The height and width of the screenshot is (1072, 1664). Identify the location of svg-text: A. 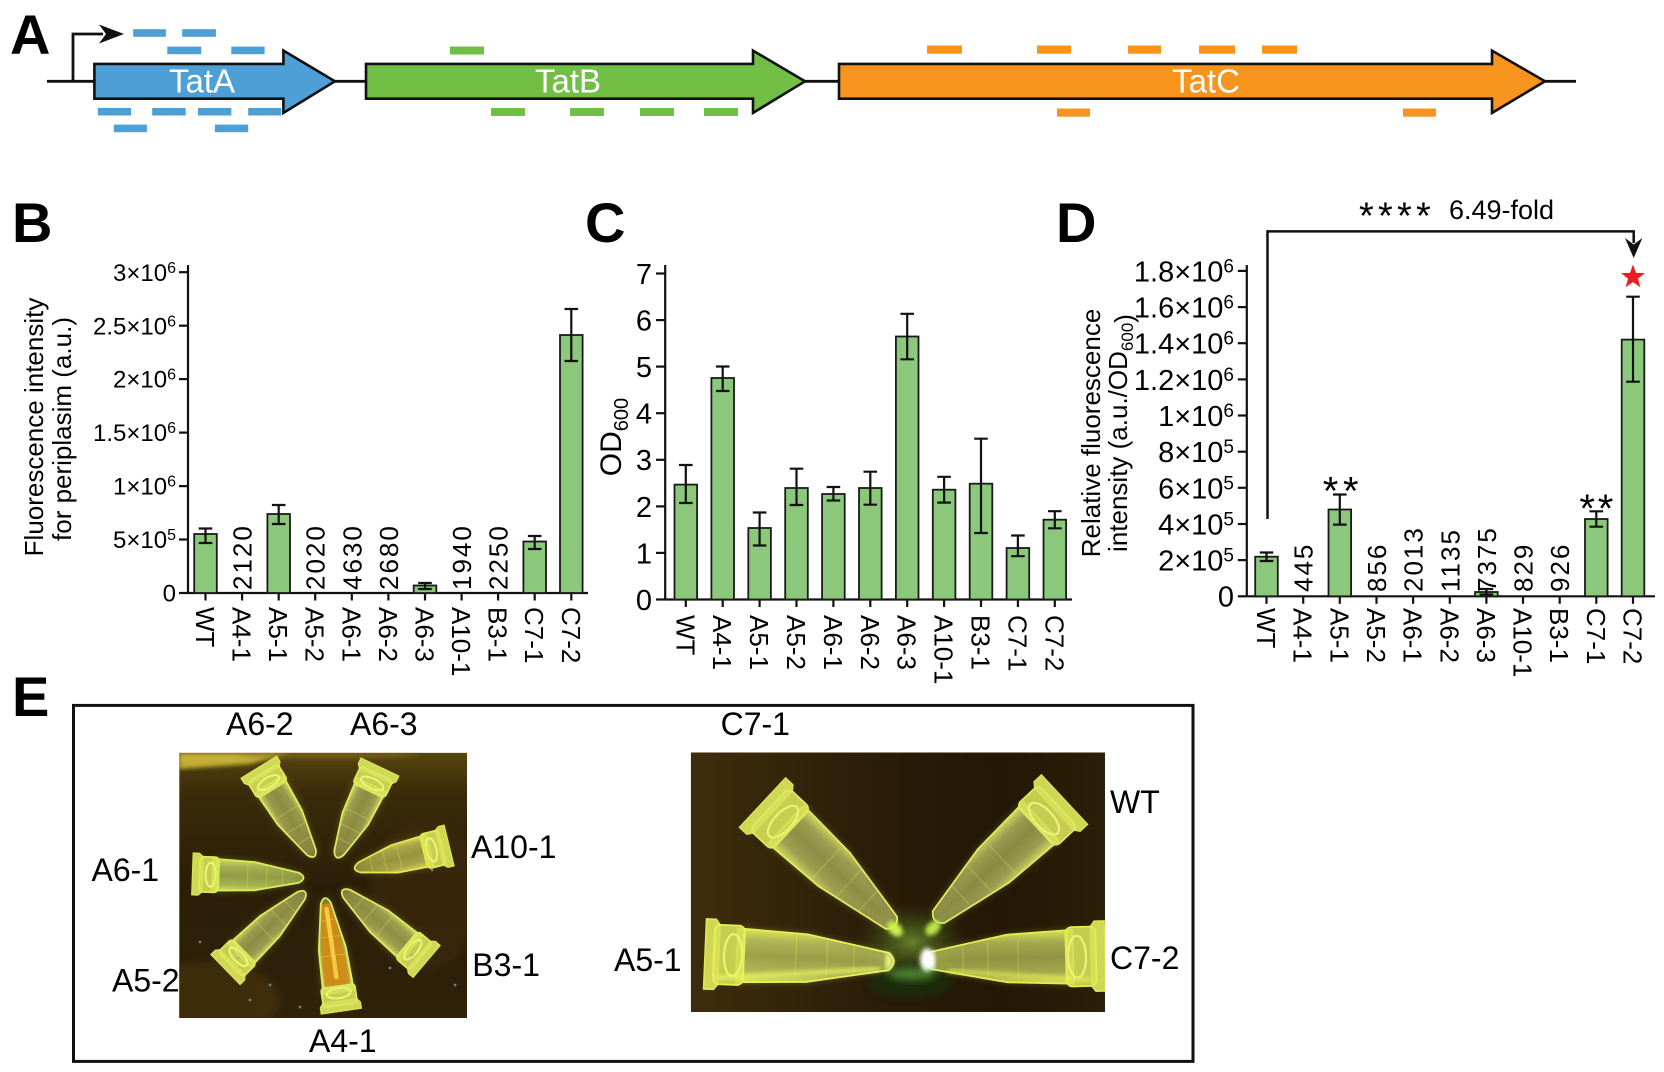
(30, 34).